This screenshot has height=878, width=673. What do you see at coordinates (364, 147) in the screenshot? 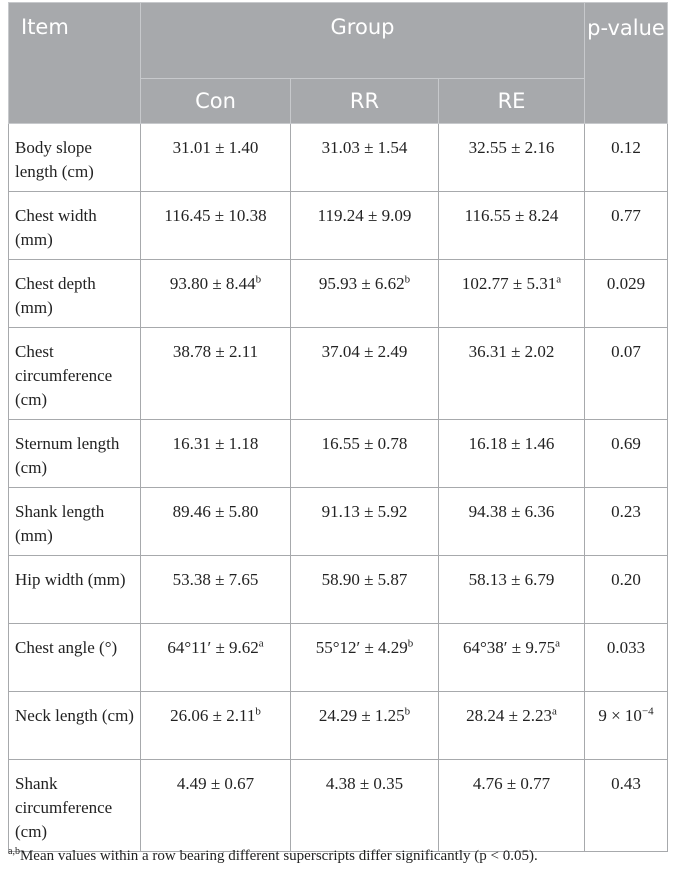
I see `cell-rr-text: 31.03 ± 1.54` at bounding box center [364, 147].